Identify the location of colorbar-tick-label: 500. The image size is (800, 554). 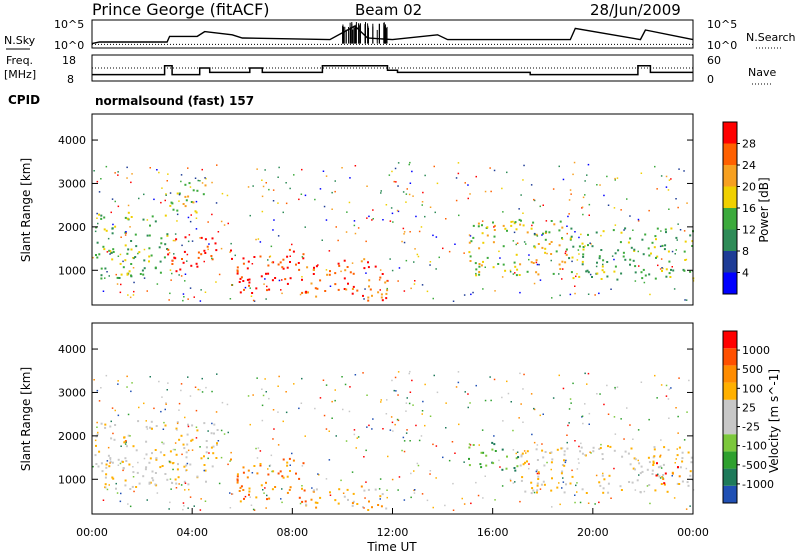
(752, 369).